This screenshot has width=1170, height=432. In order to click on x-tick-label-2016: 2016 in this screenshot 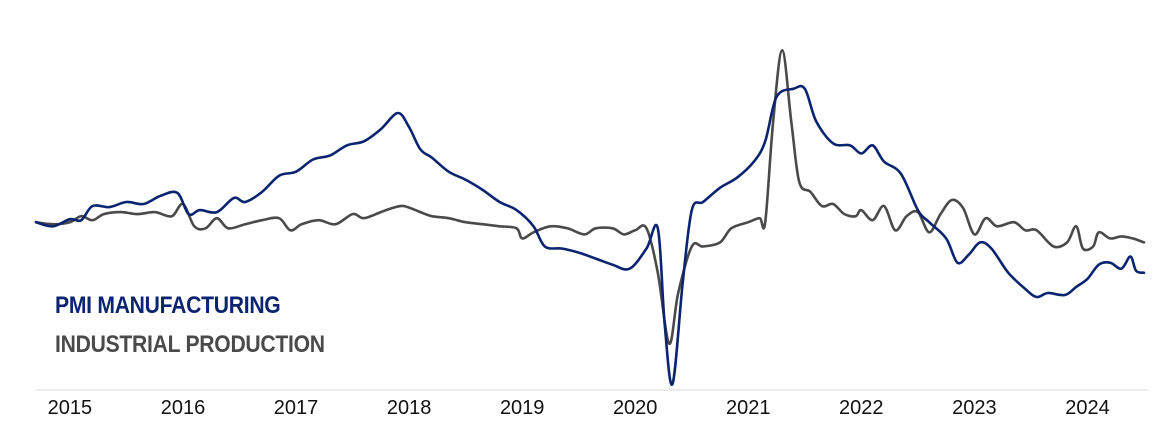, I will do `click(183, 408)`.